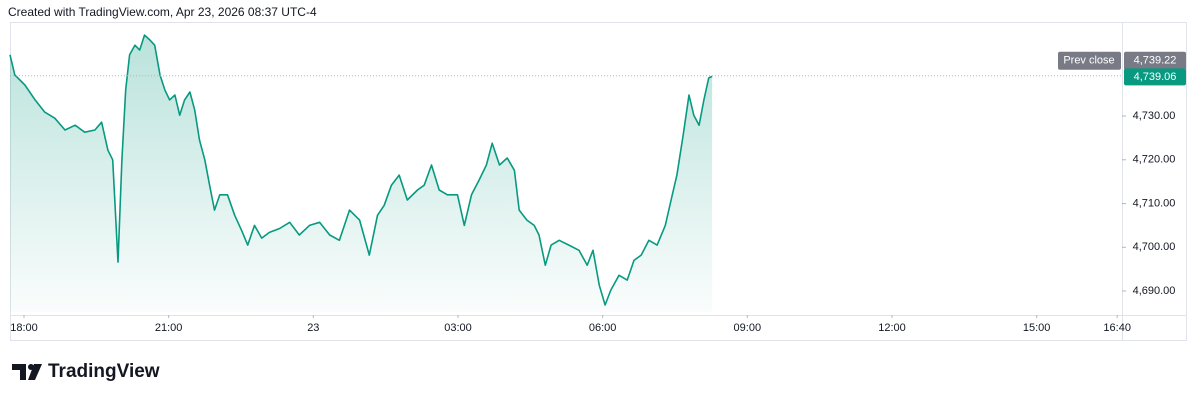 Image resolution: width=1200 pixels, height=401 pixels. Describe the element at coordinates (1037, 328) in the screenshot. I see `x-tick-label: 15:00` at that location.